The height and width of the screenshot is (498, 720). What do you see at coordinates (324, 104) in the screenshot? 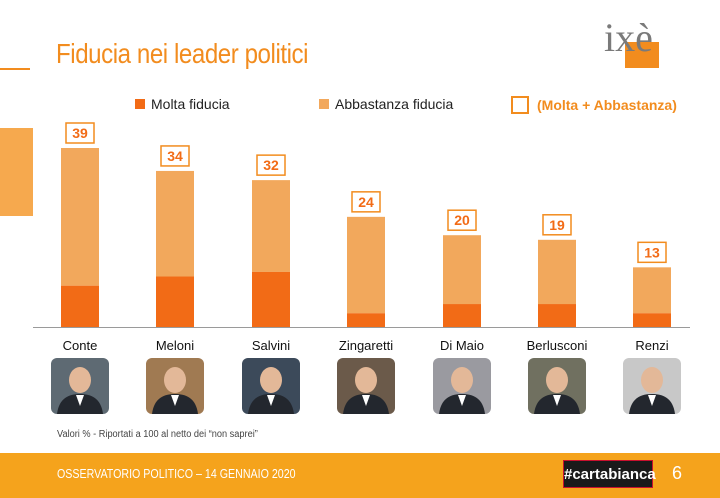
I see `legend-abbastanza-swatch` at bounding box center [324, 104].